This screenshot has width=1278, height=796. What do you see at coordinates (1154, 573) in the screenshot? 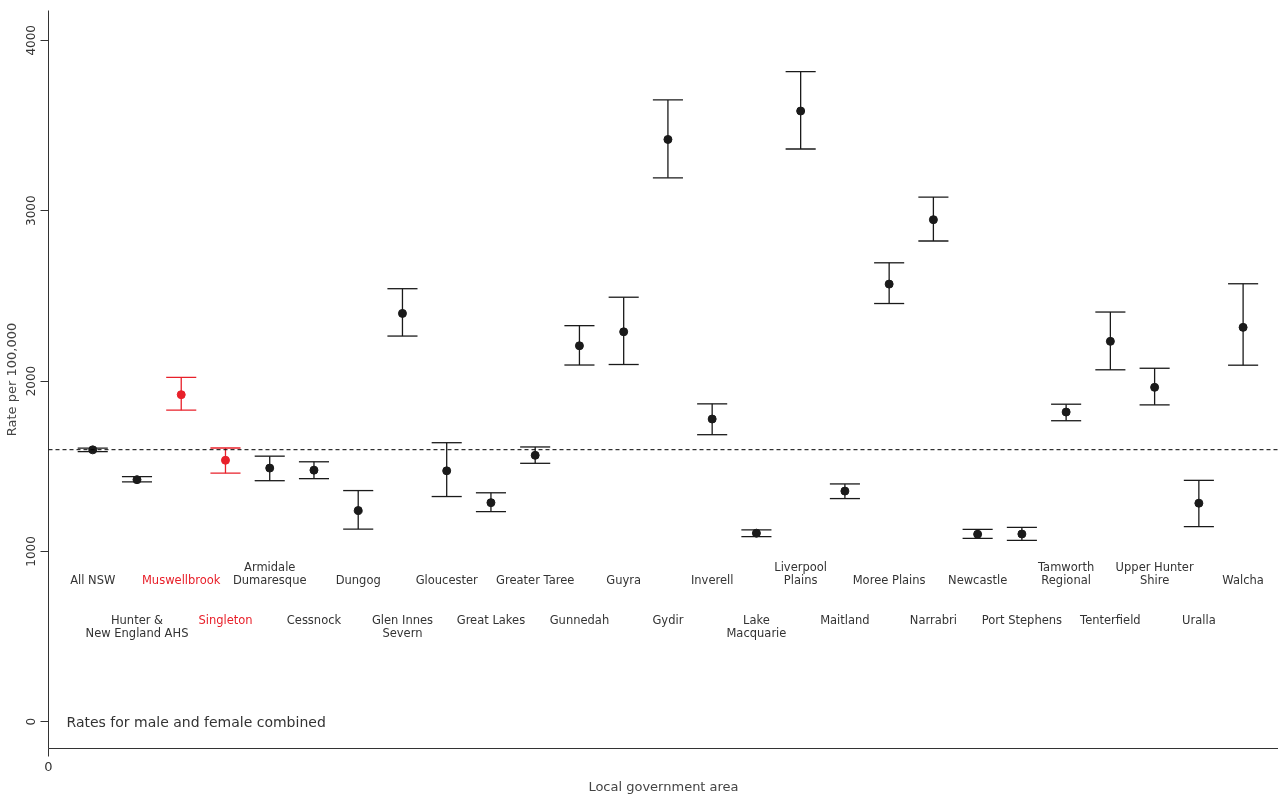
I see `x-tick-label: Upper Hunter Shire` at bounding box center [1154, 573].